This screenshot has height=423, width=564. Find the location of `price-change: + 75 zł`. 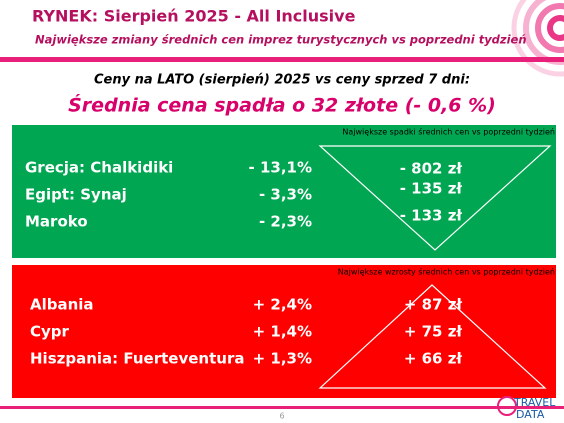

price-change: + 75 zł is located at coordinates (433, 332).